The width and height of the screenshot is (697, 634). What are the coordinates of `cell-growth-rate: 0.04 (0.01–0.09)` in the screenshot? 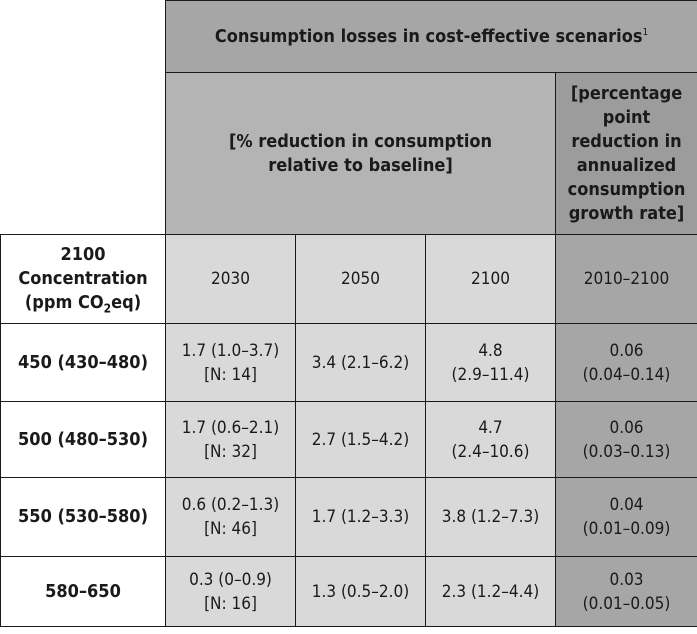 It's located at (625, 517).